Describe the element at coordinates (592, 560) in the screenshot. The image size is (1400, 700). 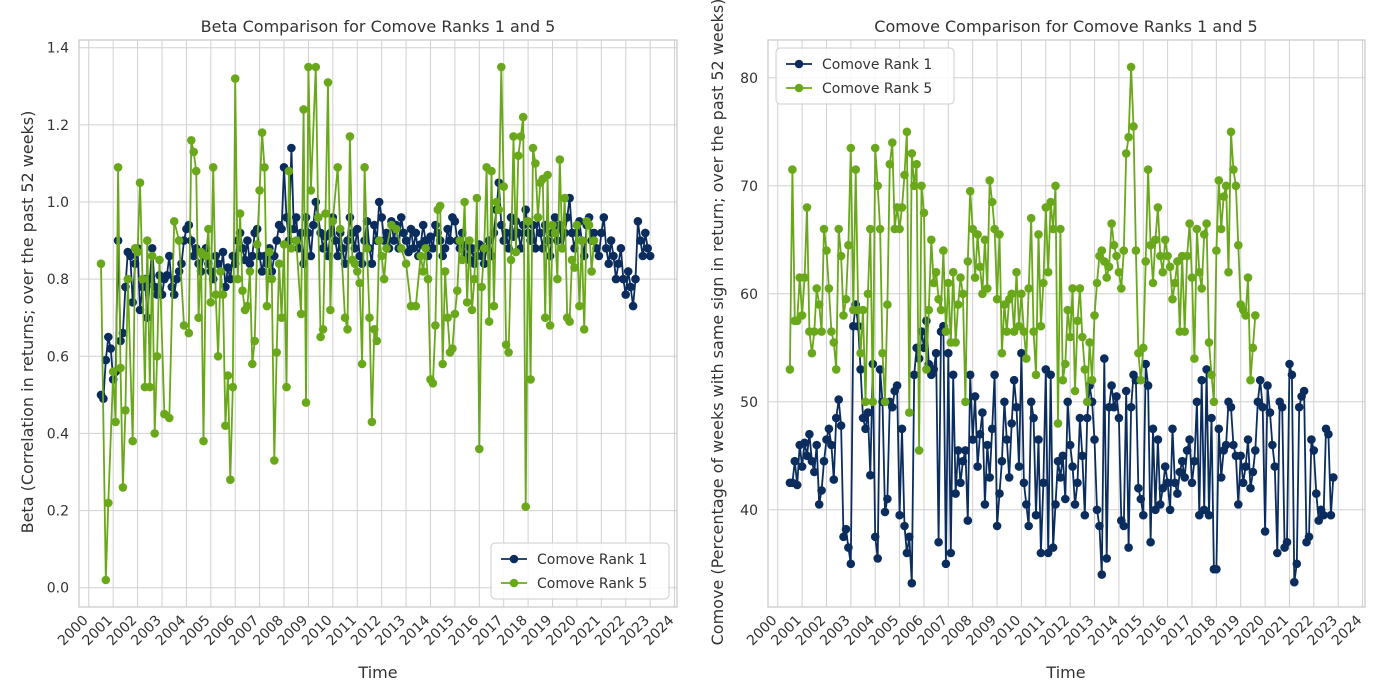
I see `beta-legend-label: Comove Rank 1` at that location.